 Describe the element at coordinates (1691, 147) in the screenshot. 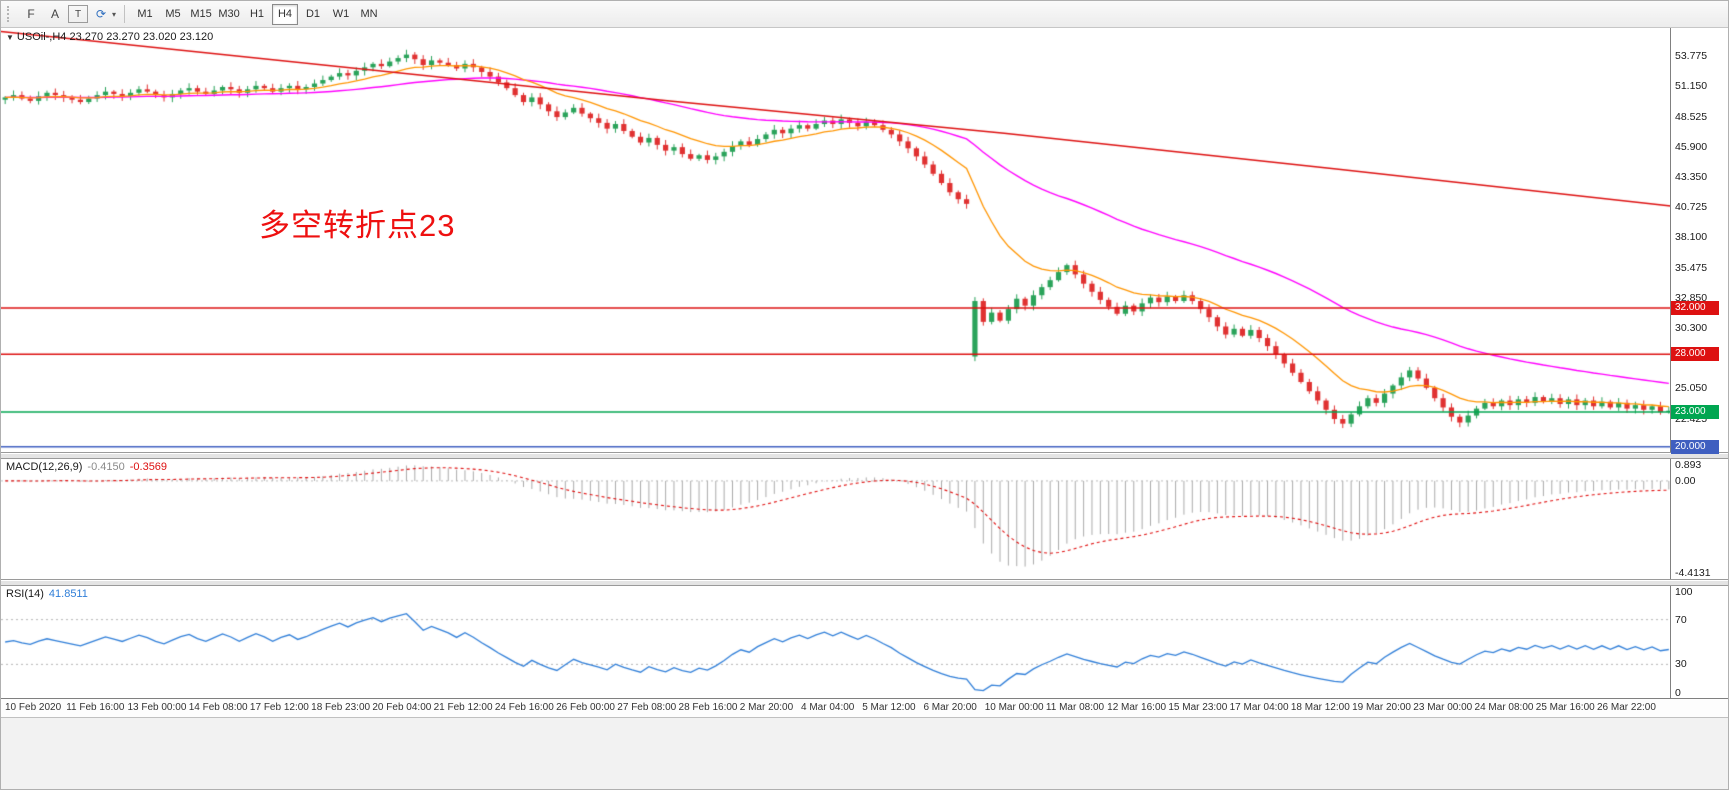

I see `price-tick-label: 45.900` at that location.